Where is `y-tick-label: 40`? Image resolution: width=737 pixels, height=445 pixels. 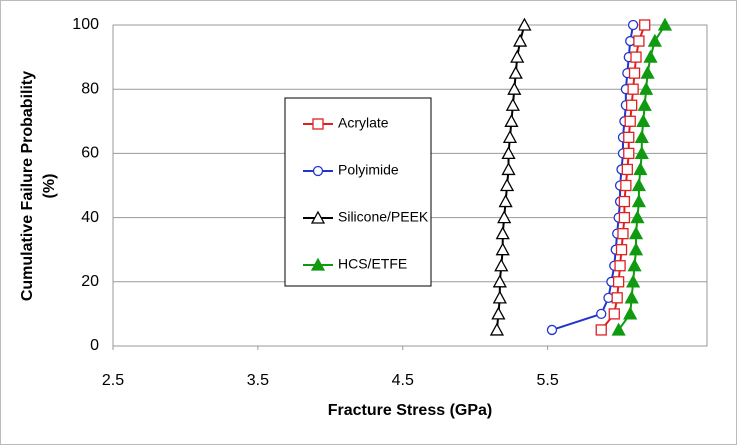 y-tick-label: 40 is located at coordinates (90, 217).